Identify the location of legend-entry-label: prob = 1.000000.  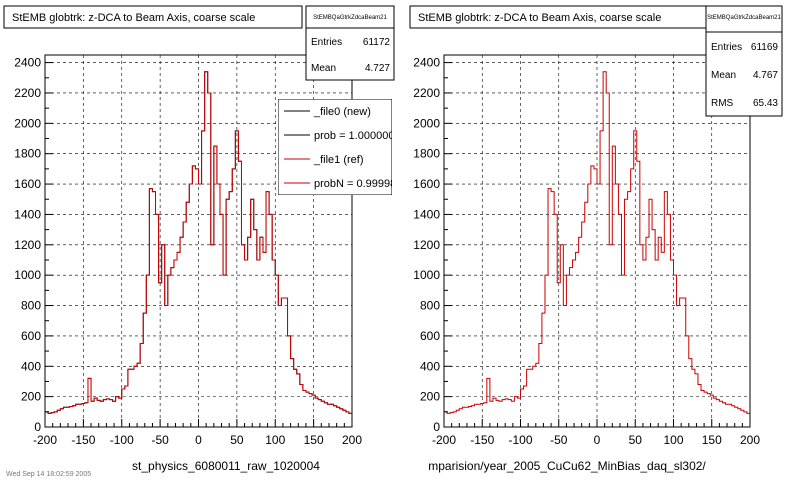
(354, 136).